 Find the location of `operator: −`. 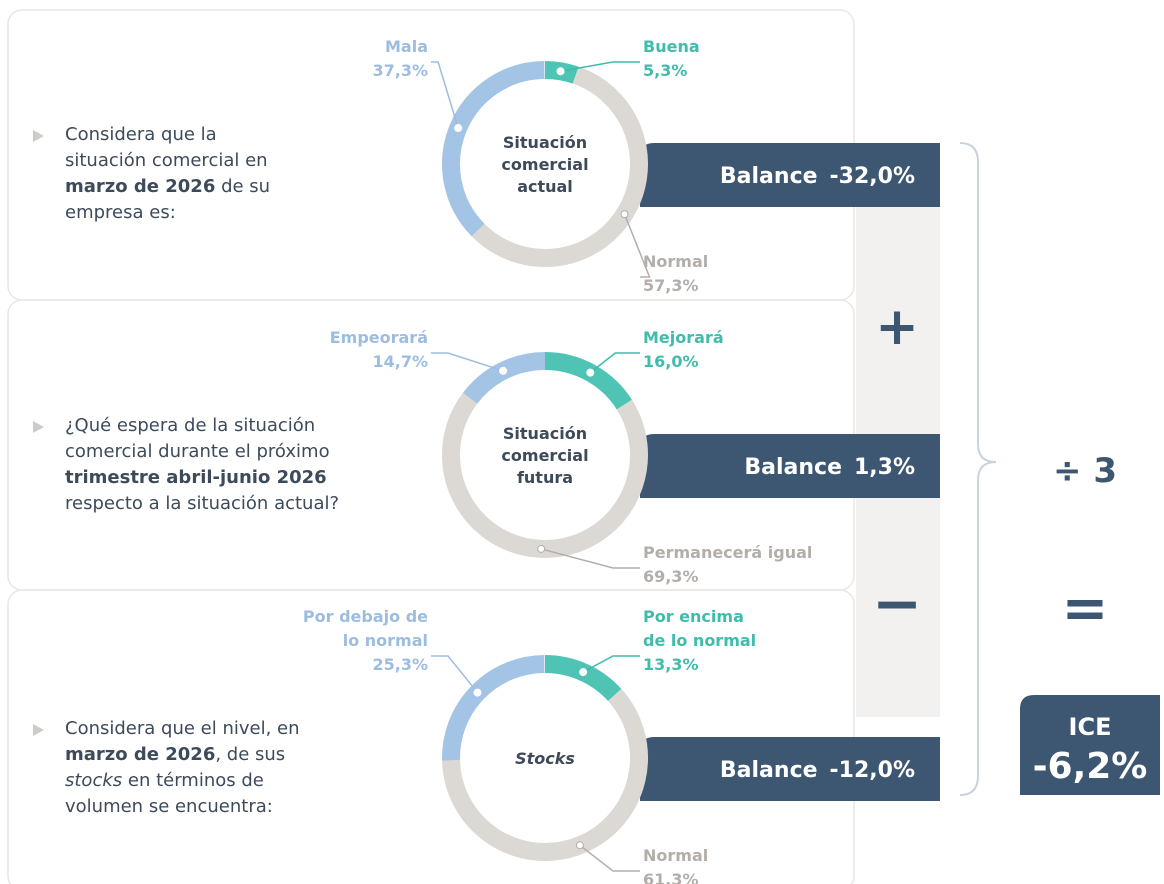

operator: − is located at coordinates (897, 604).